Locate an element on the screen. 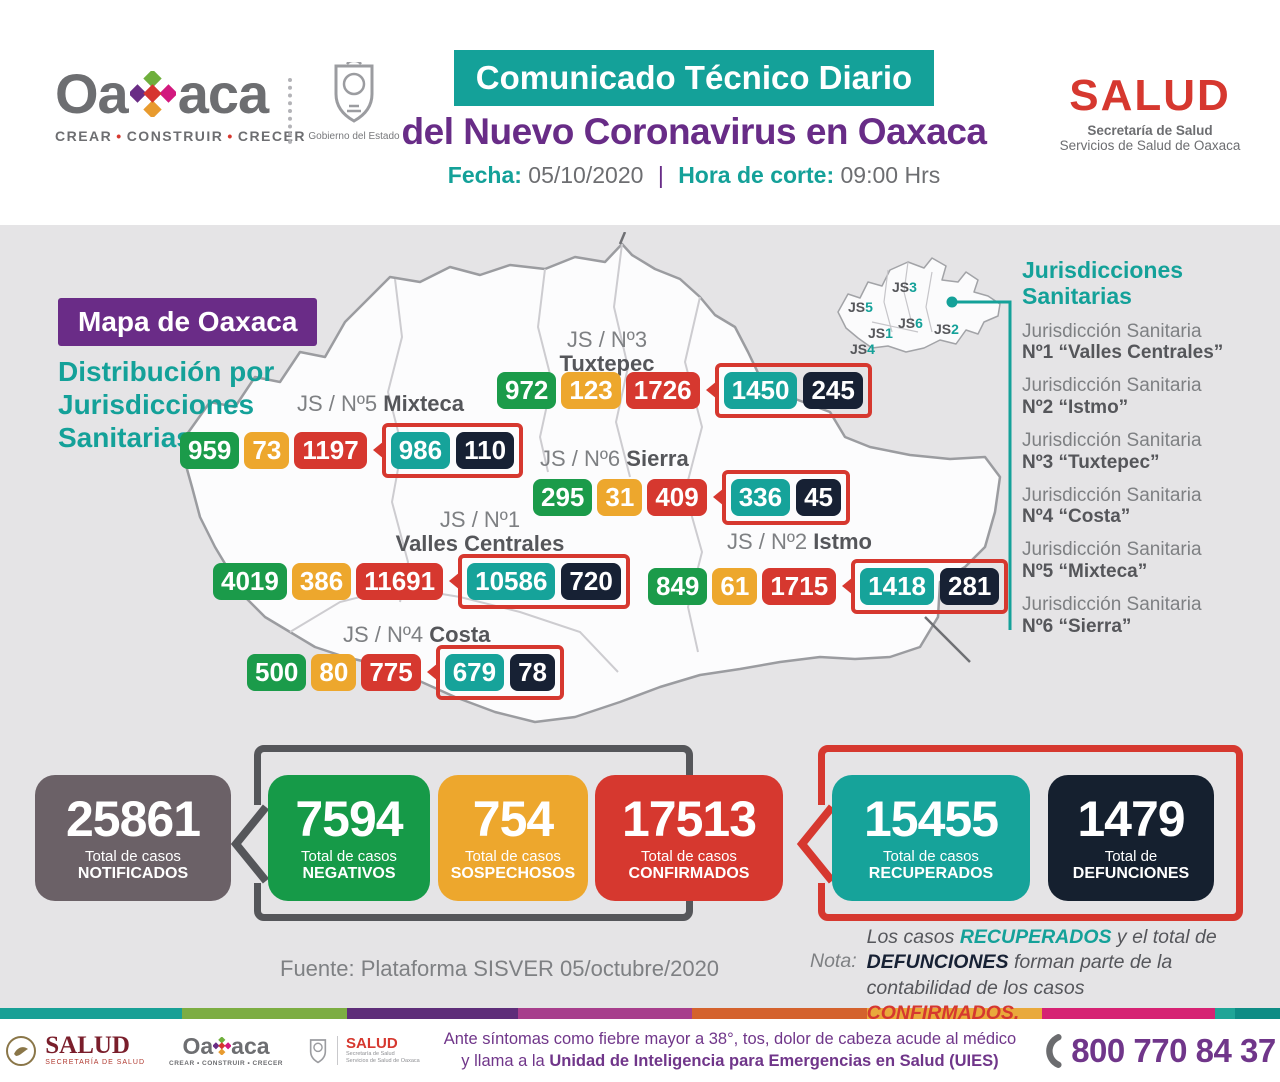 This screenshot has width=1280, height=1082. defunciones-badge: 720 is located at coordinates (591, 581).